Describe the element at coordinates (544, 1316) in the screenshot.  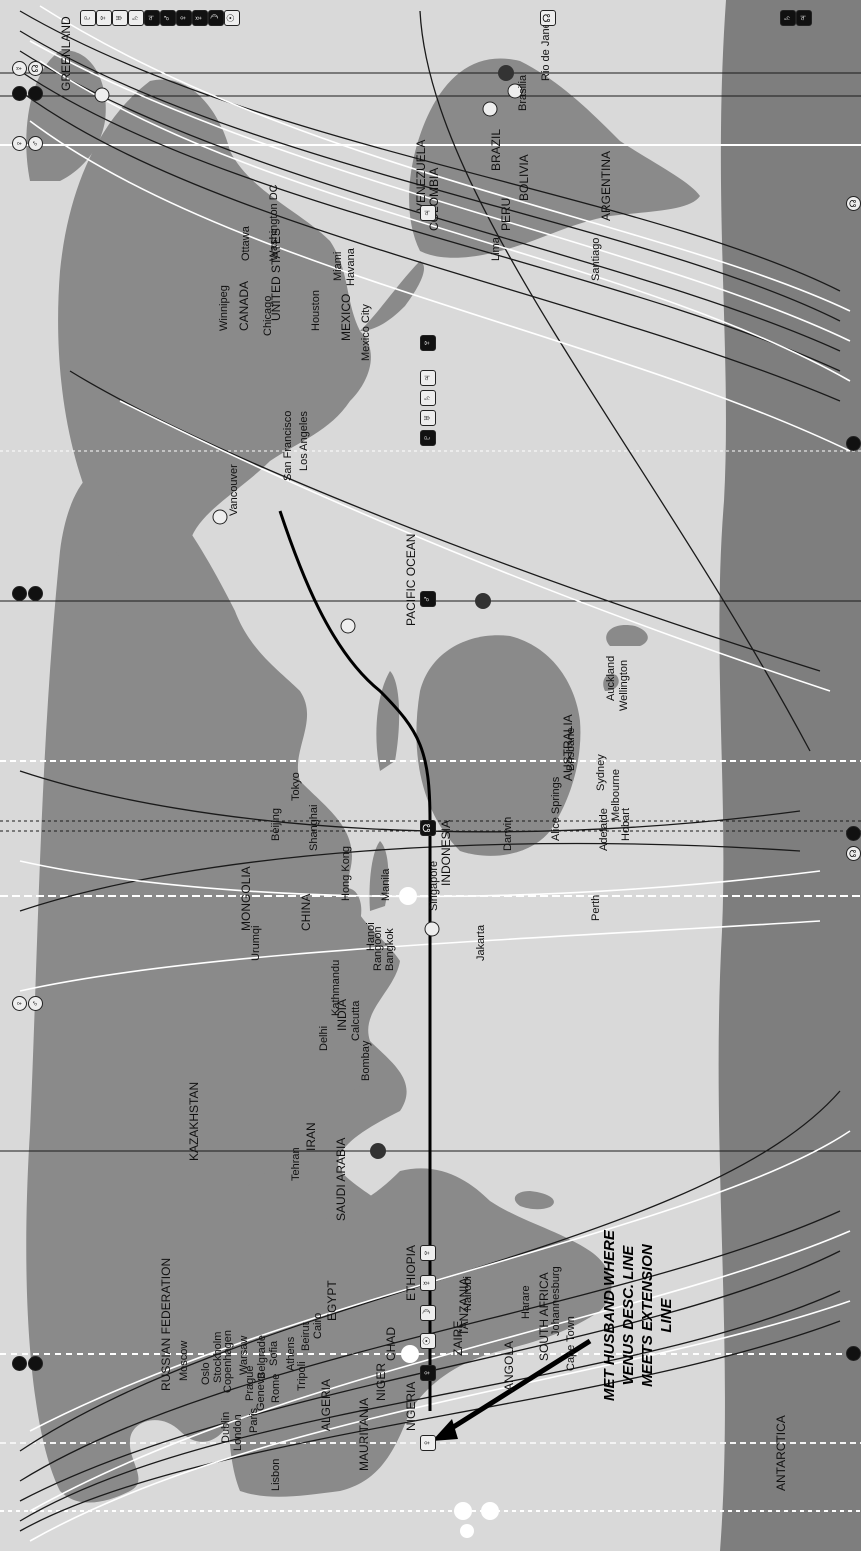
I see `country-label-south-africa: SOUTH AFRICA` at that location.